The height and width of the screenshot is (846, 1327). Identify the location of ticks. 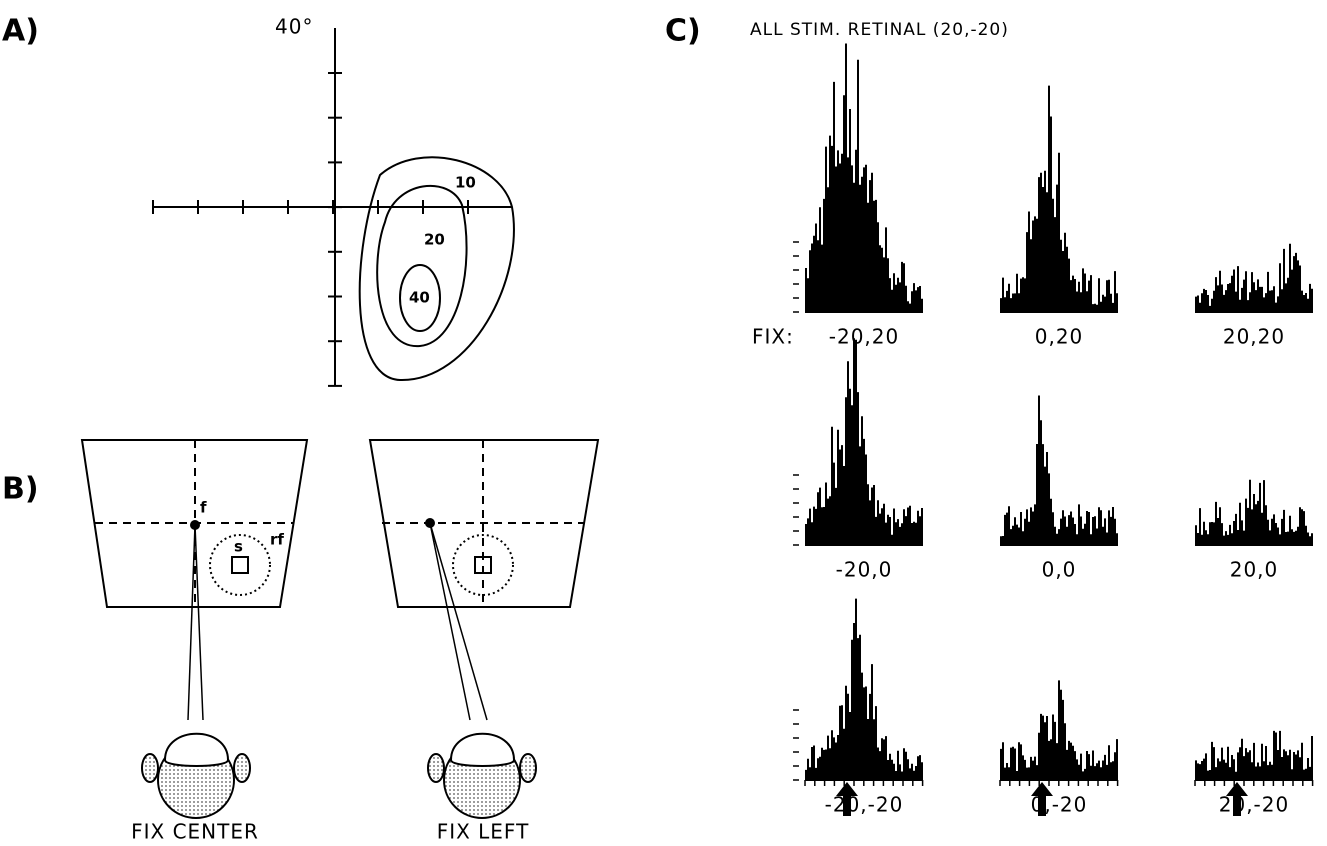
(310, 229).